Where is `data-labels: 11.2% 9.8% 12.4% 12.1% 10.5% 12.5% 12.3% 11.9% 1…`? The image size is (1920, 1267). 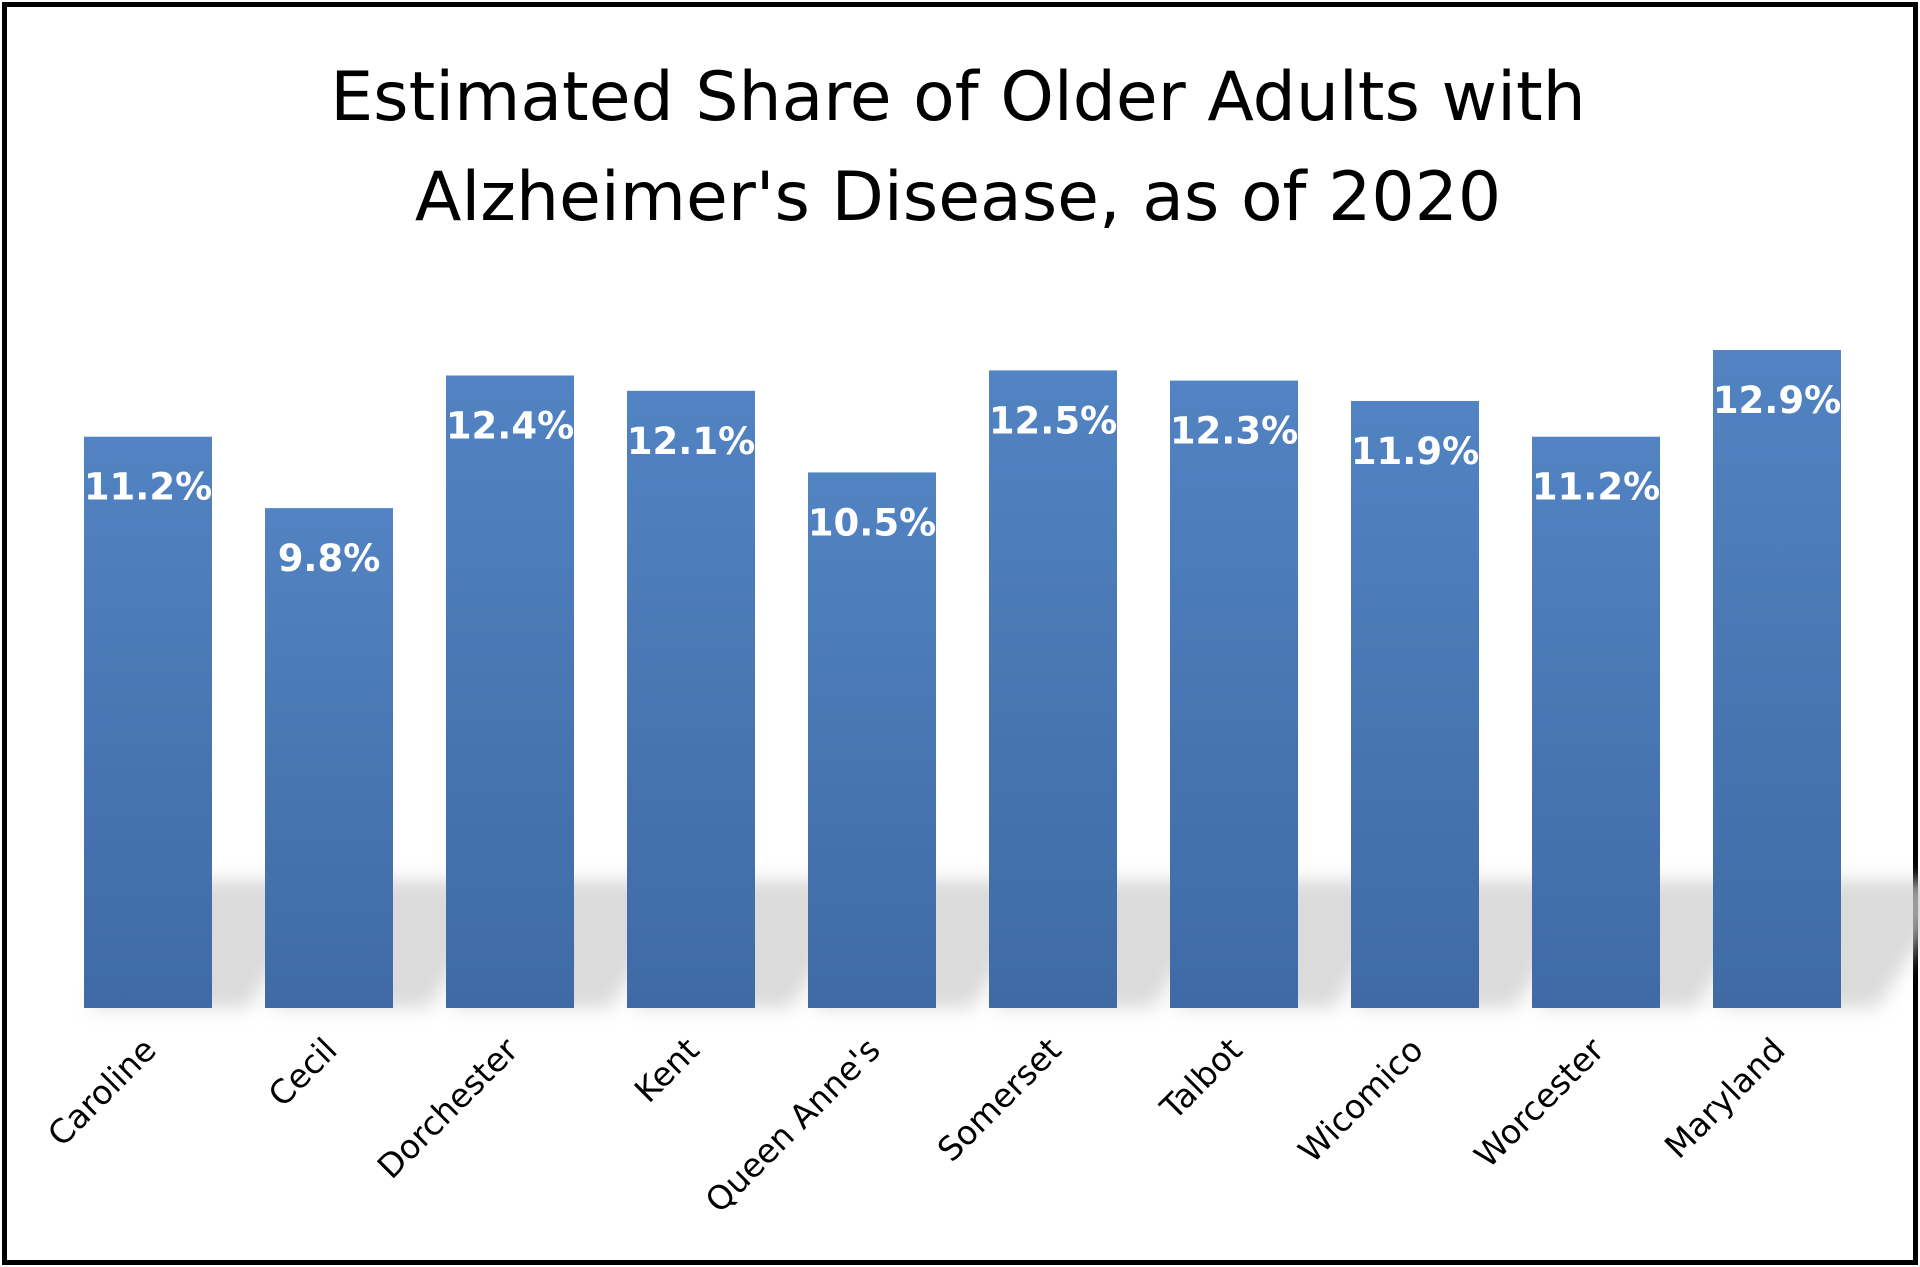
data-labels: 11.2% 9.8% 12.4% 12.1% 10.5% 12.5% 12.3% 11.9% 1… is located at coordinates (962, 479).